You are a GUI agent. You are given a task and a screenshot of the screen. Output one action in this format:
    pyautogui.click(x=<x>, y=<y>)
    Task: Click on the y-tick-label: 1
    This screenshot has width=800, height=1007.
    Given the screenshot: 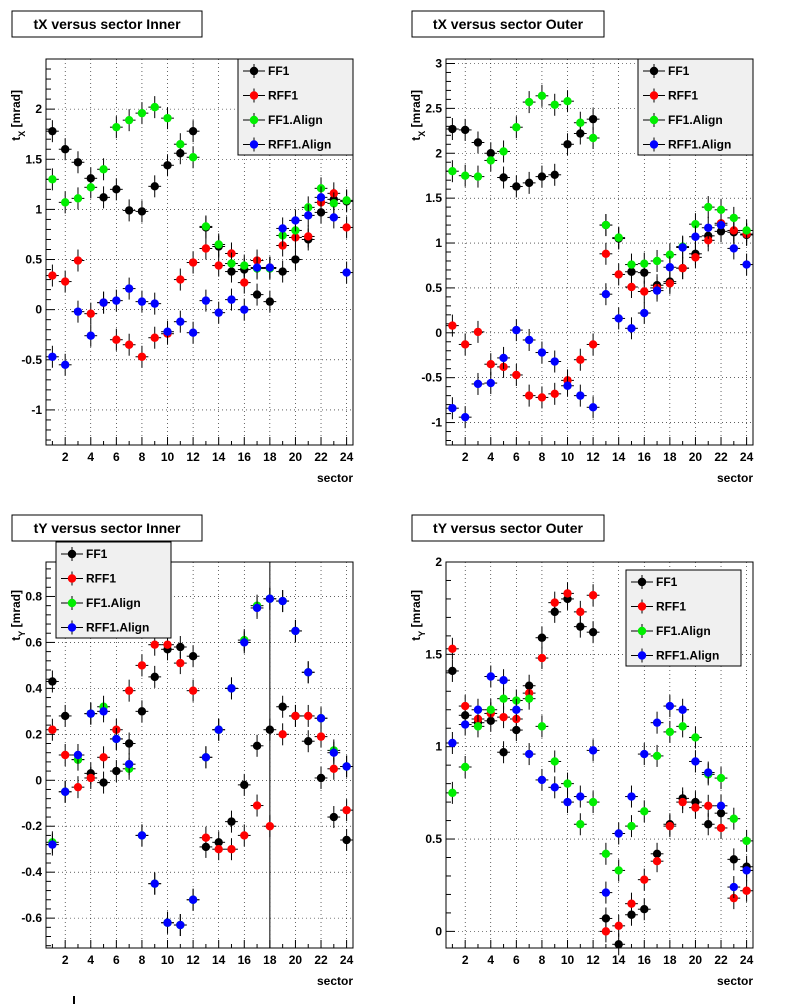 What is the action you would take?
    pyautogui.click(x=438, y=243)
    